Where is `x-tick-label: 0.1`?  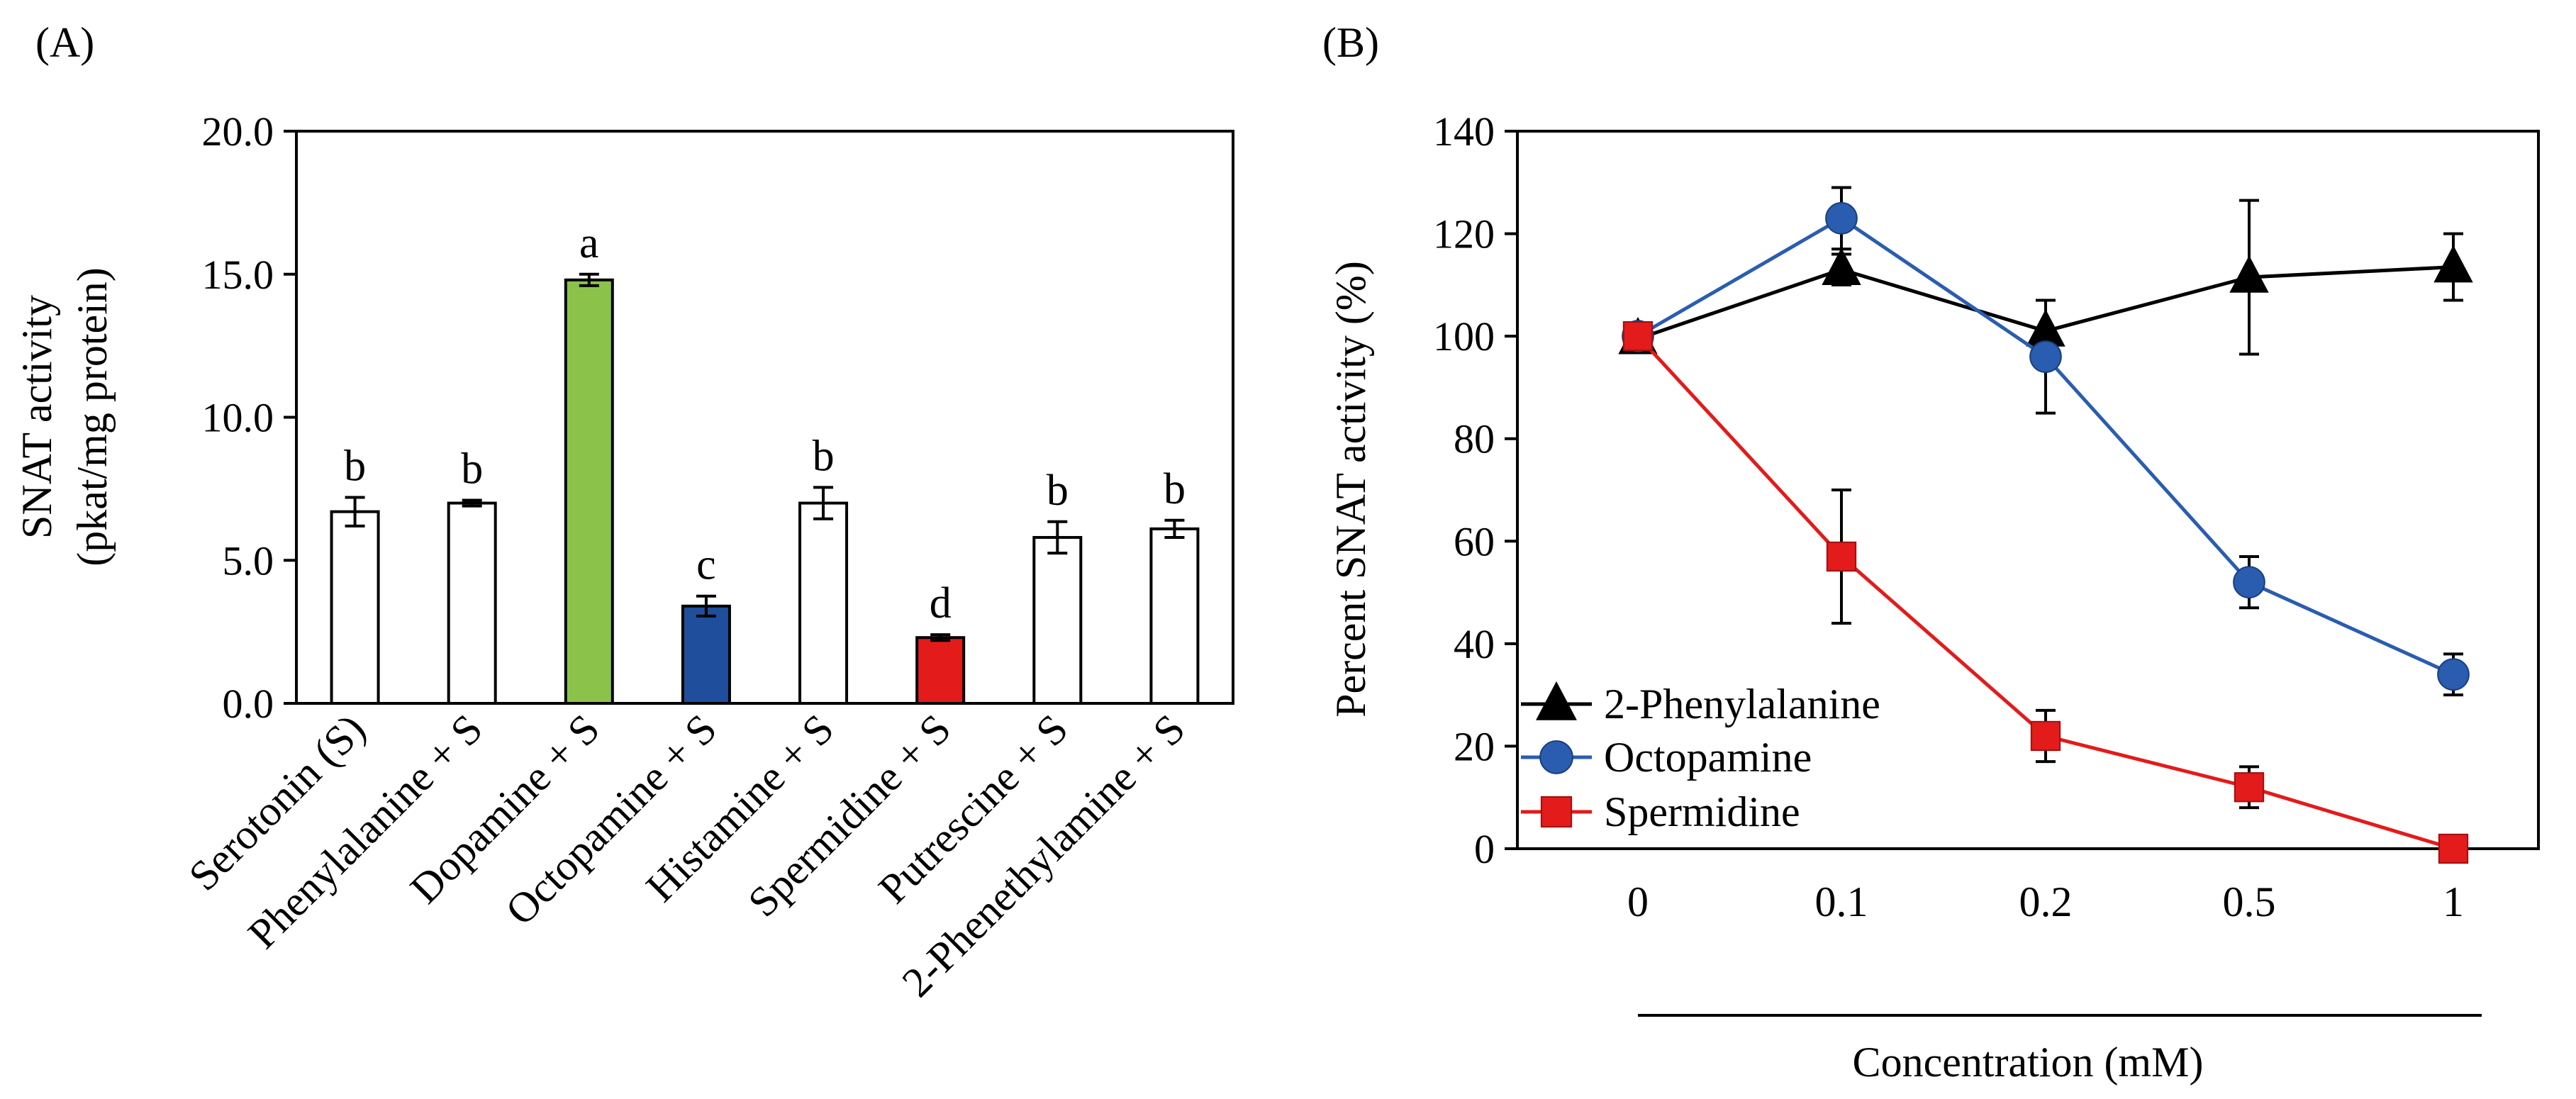 x-tick-label: 0.1 is located at coordinates (1842, 902).